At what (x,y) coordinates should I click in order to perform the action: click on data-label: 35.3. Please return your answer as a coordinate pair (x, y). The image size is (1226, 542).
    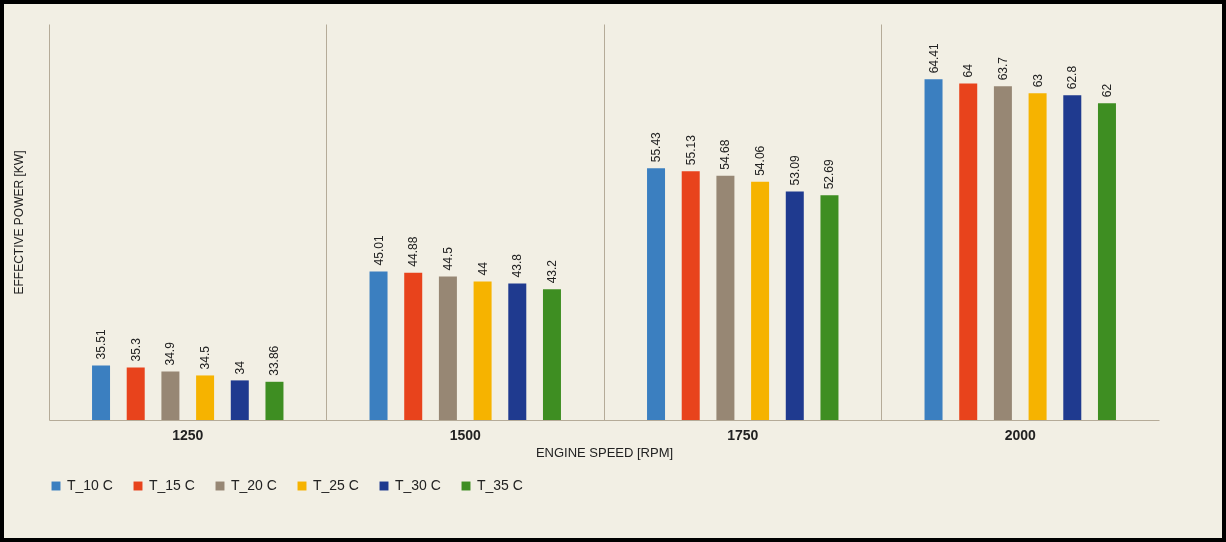
    Looking at the image, I should click on (135, 349).